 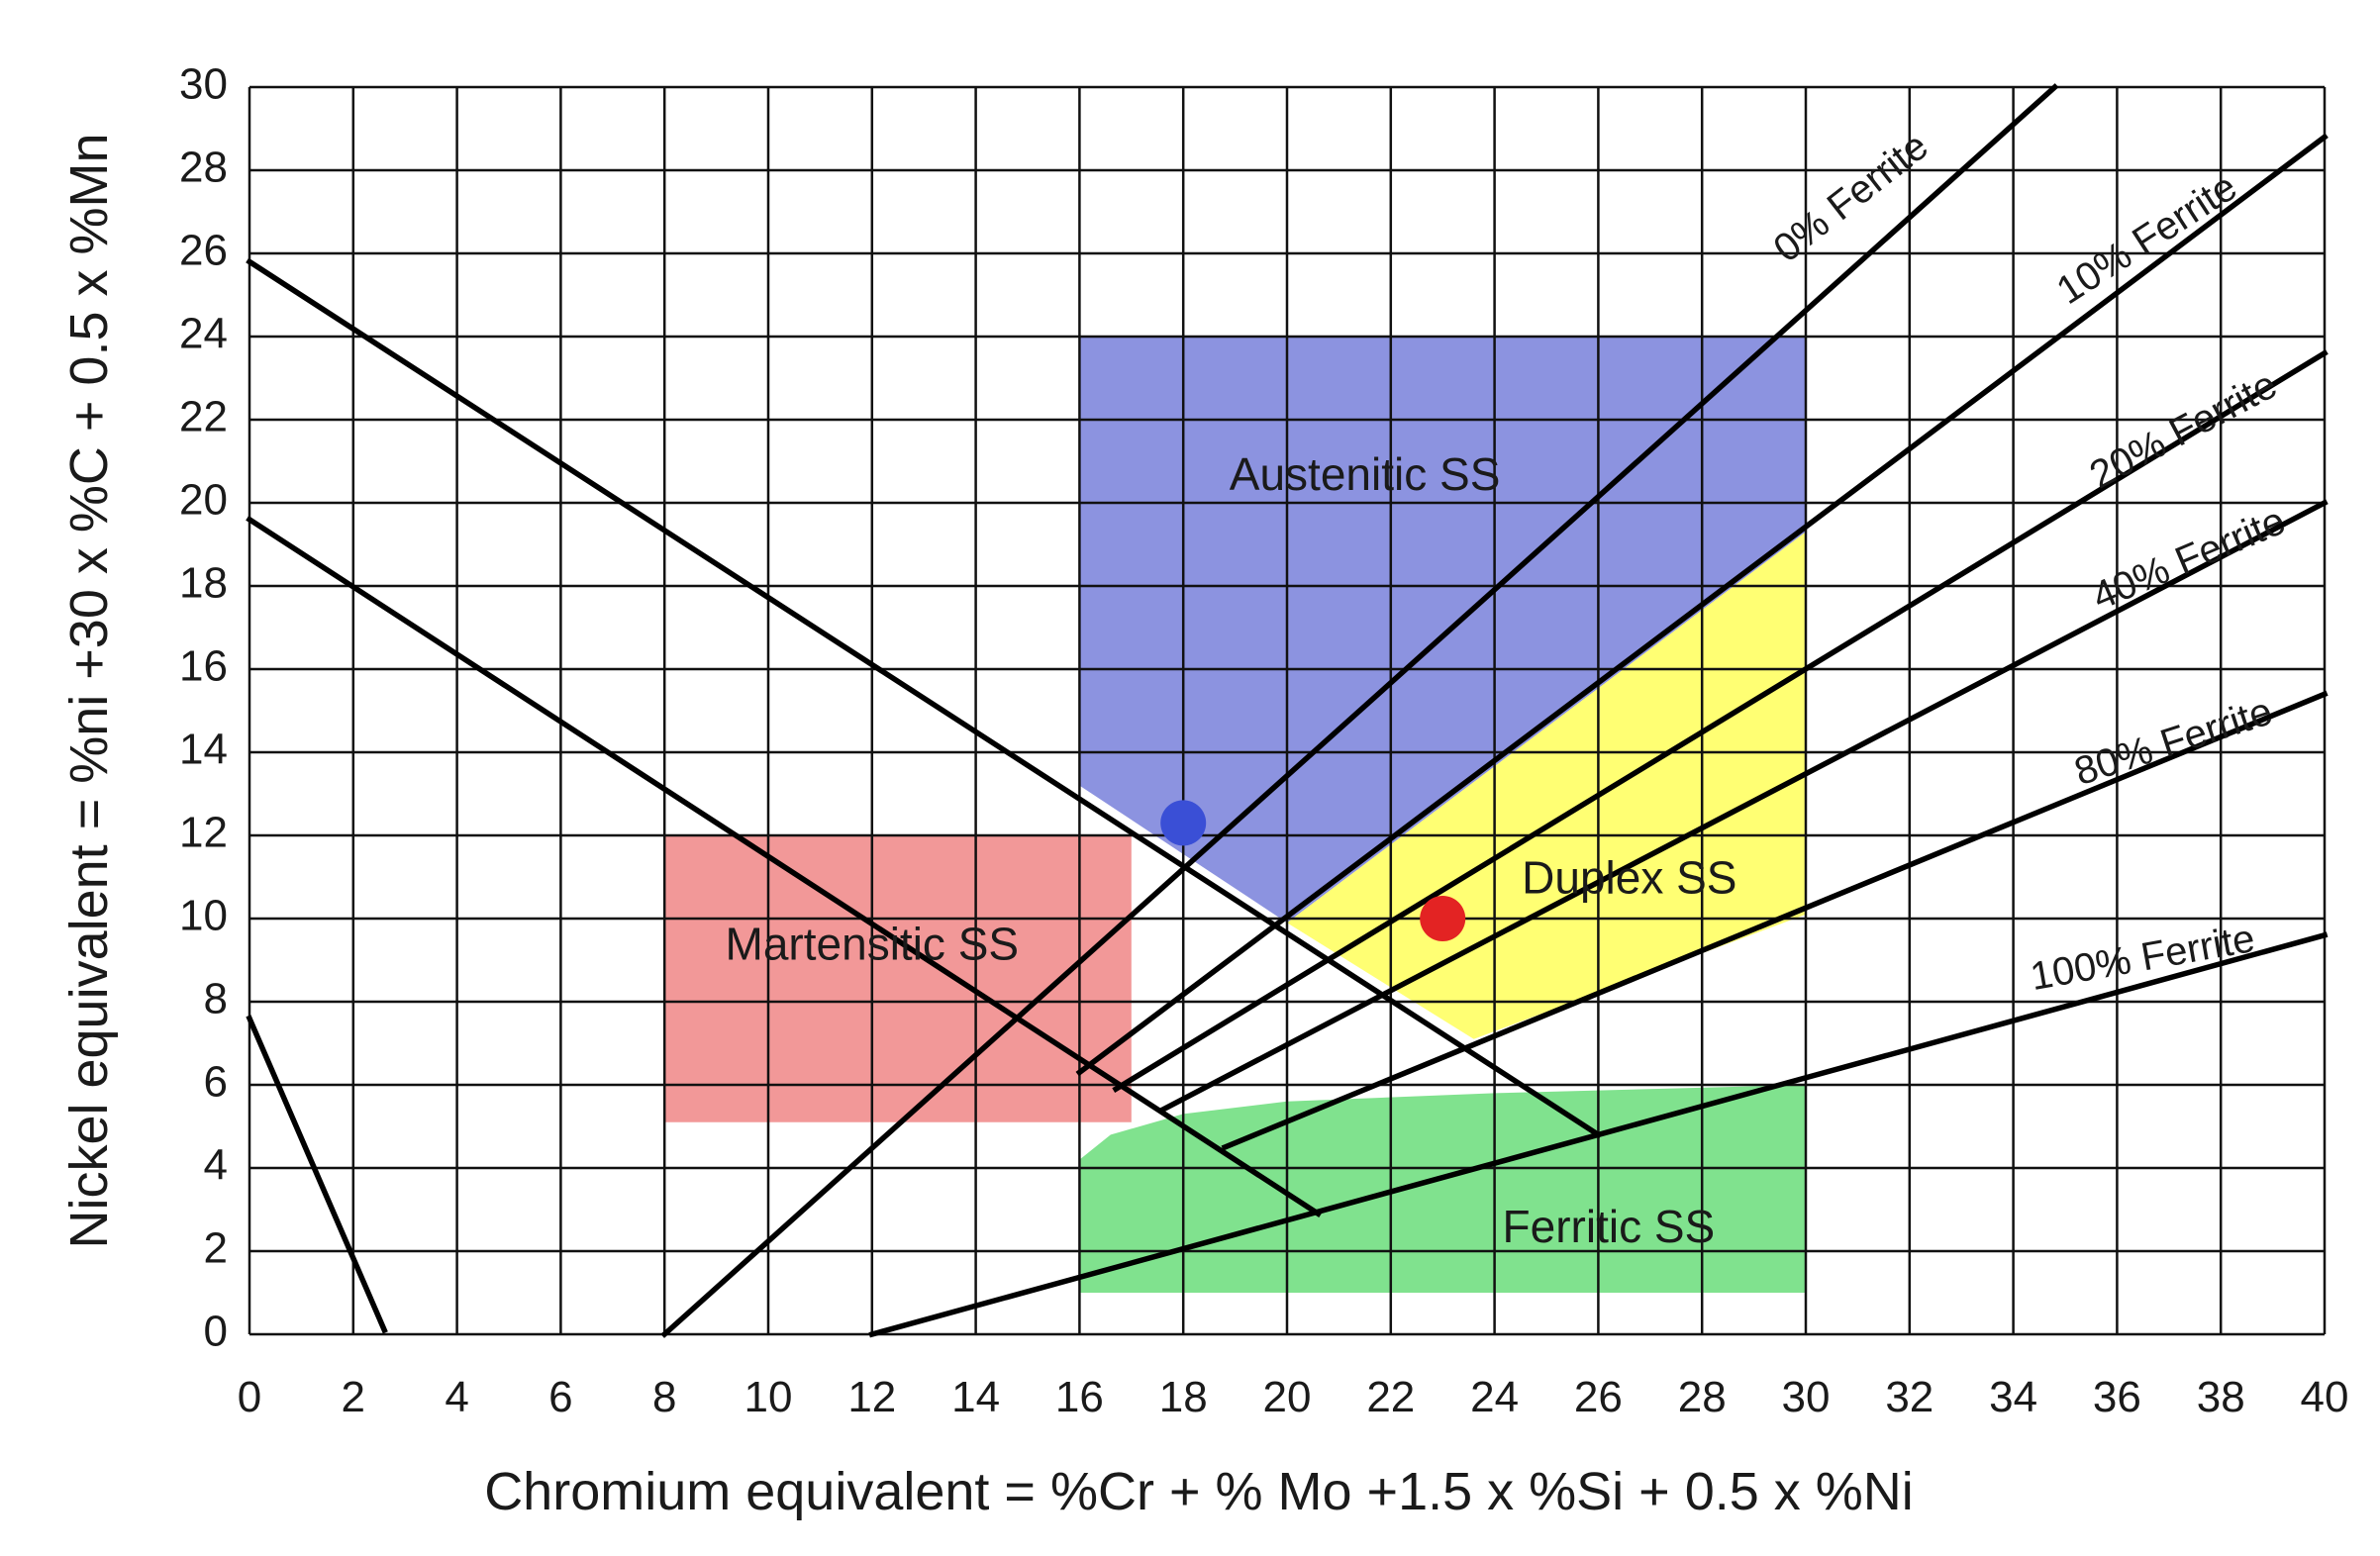 What do you see at coordinates (1313, 871) in the screenshot?
I see `data-points` at bounding box center [1313, 871].